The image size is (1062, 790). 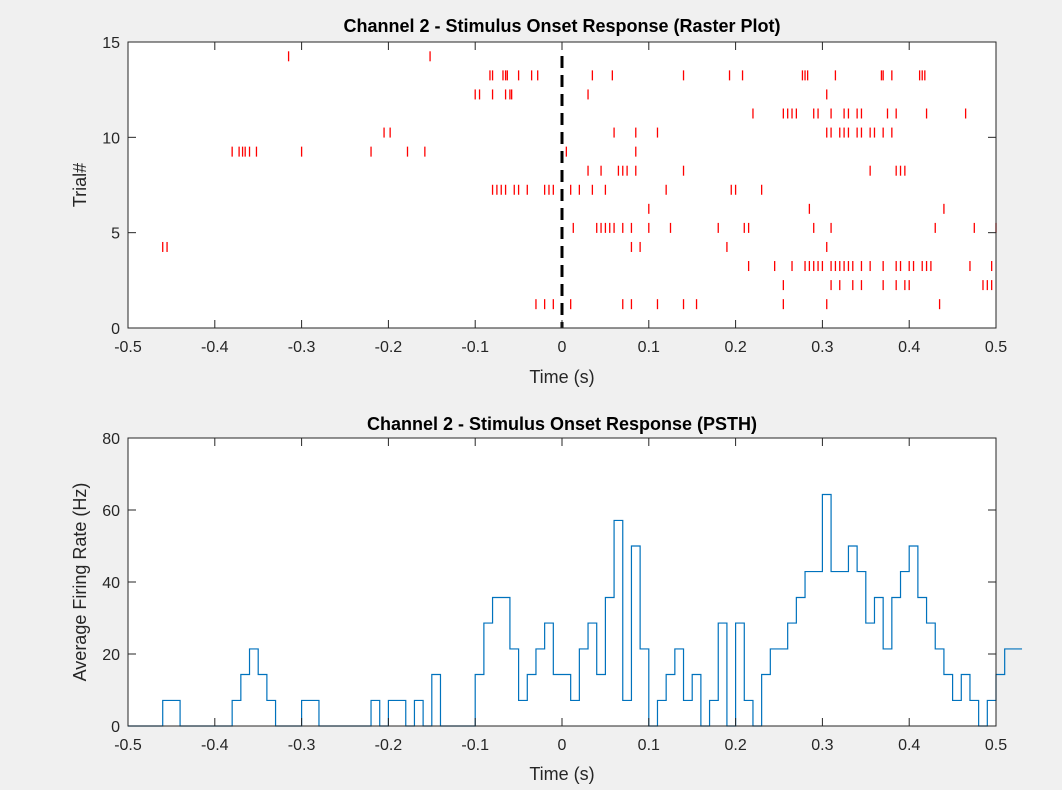 I want to click on raster-xtick-label: -0.5, so click(x=128, y=347).